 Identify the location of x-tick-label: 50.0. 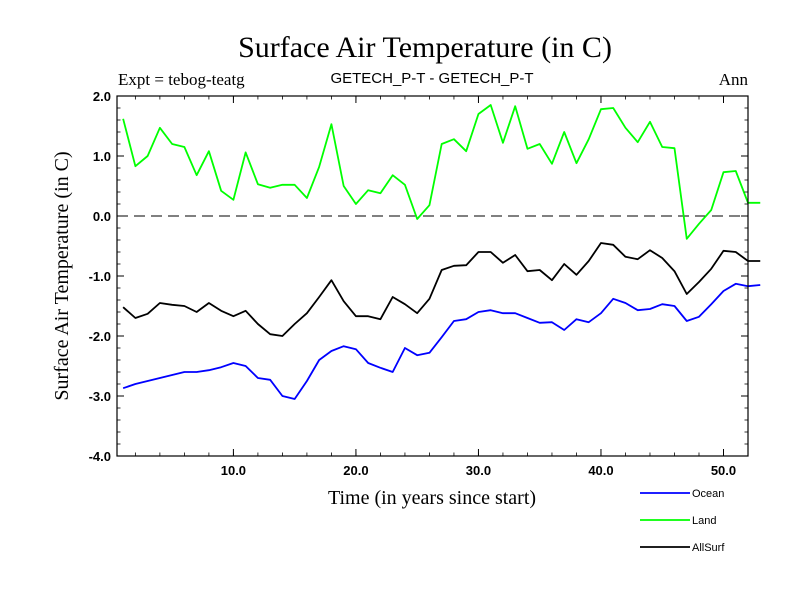
(723, 470).